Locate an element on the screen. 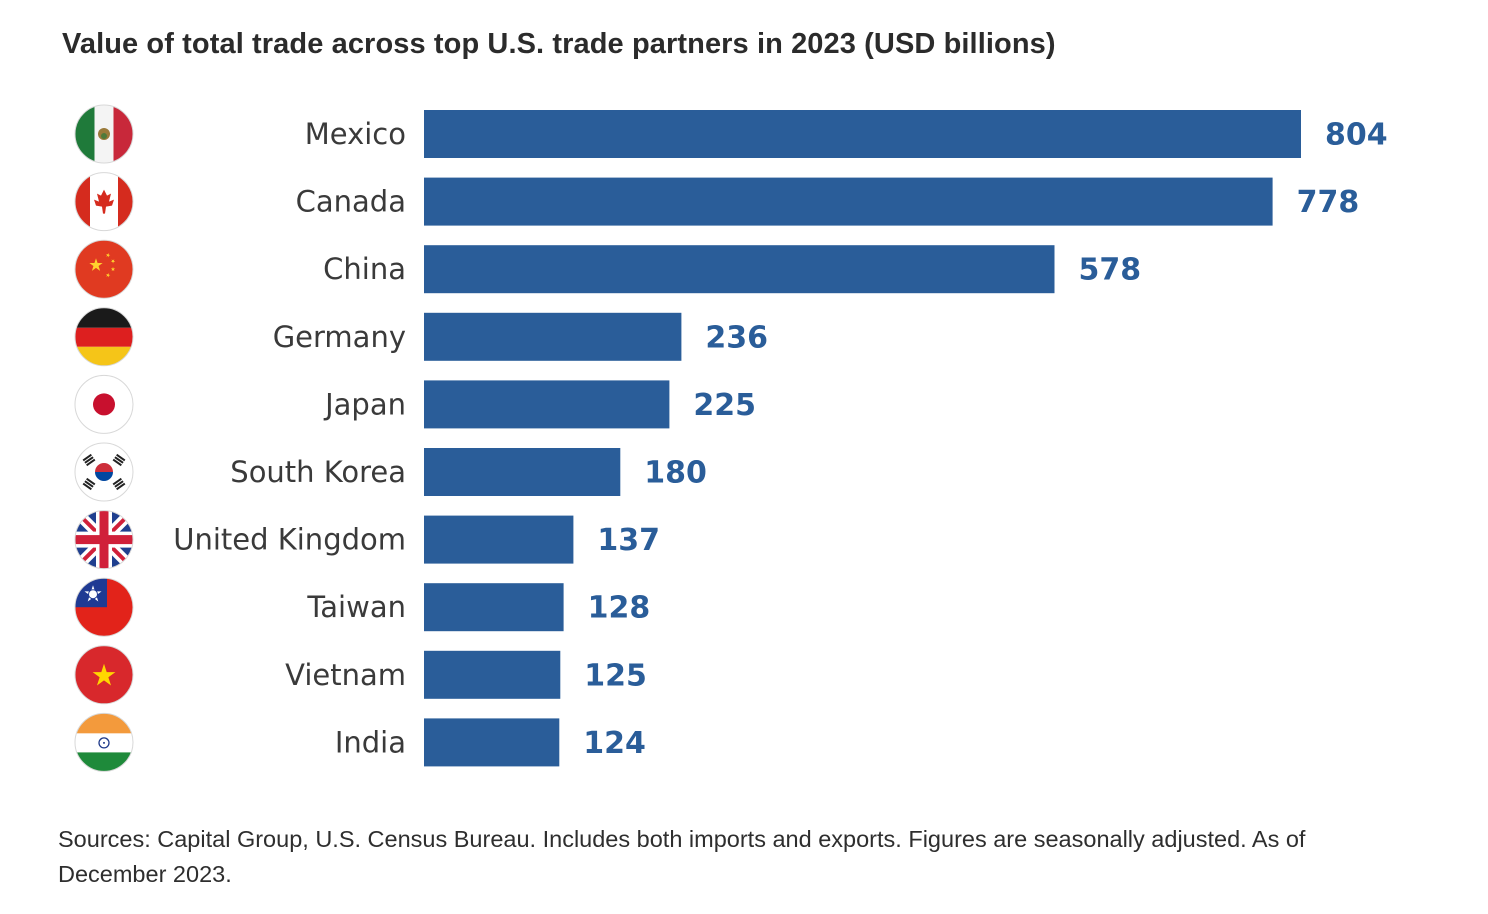  bar-china is located at coordinates (739, 269).